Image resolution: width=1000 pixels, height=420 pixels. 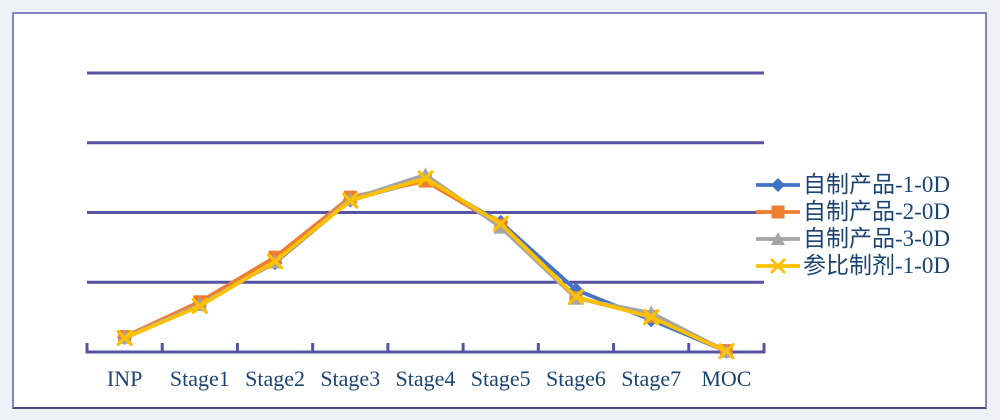 I want to click on x-axis-label-stage5: Stage5, so click(x=500, y=378).